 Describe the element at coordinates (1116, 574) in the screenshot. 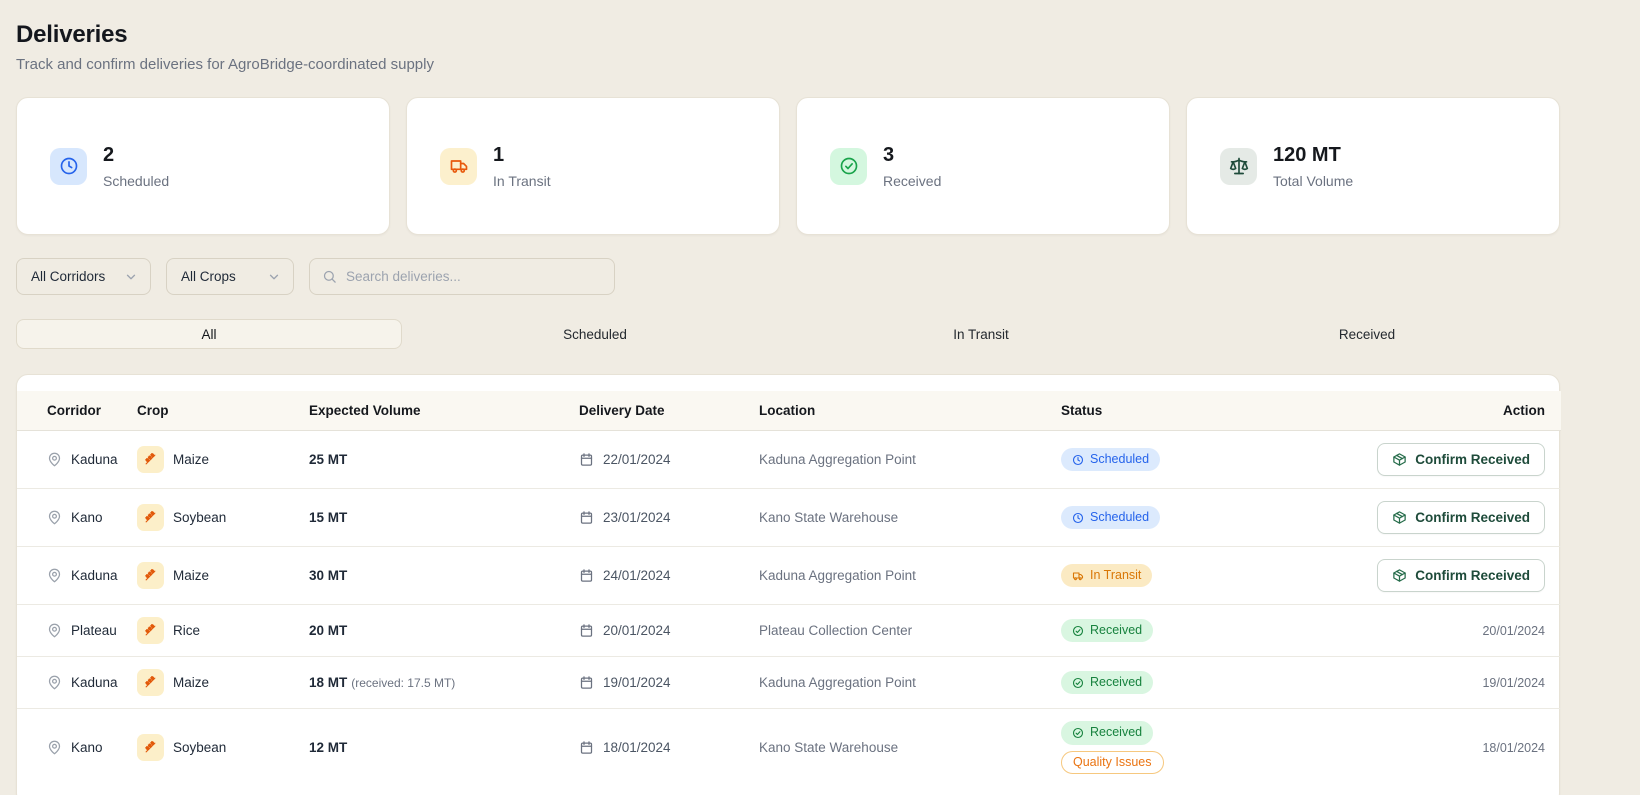

I see `status-label: In Transit` at that location.